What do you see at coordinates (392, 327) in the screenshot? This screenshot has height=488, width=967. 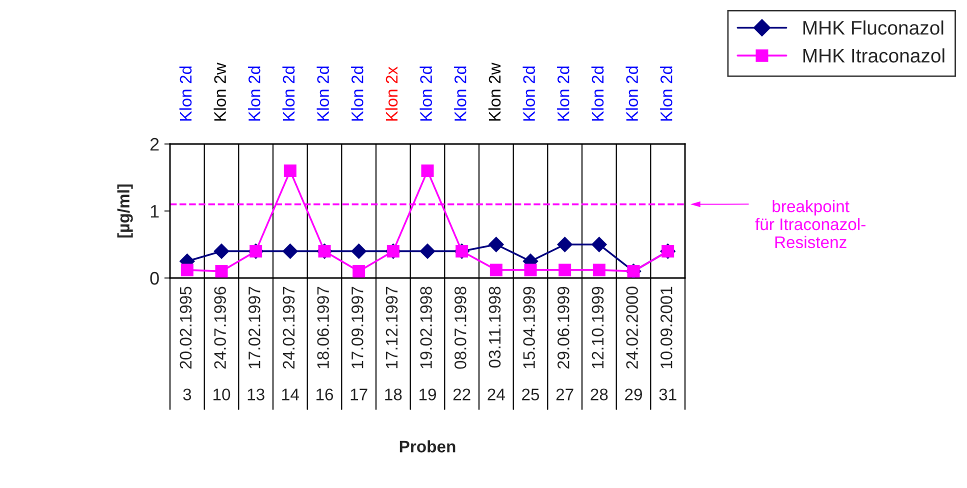 I see `x-tick-label: 17.12.1997` at bounding box center [392, 327].